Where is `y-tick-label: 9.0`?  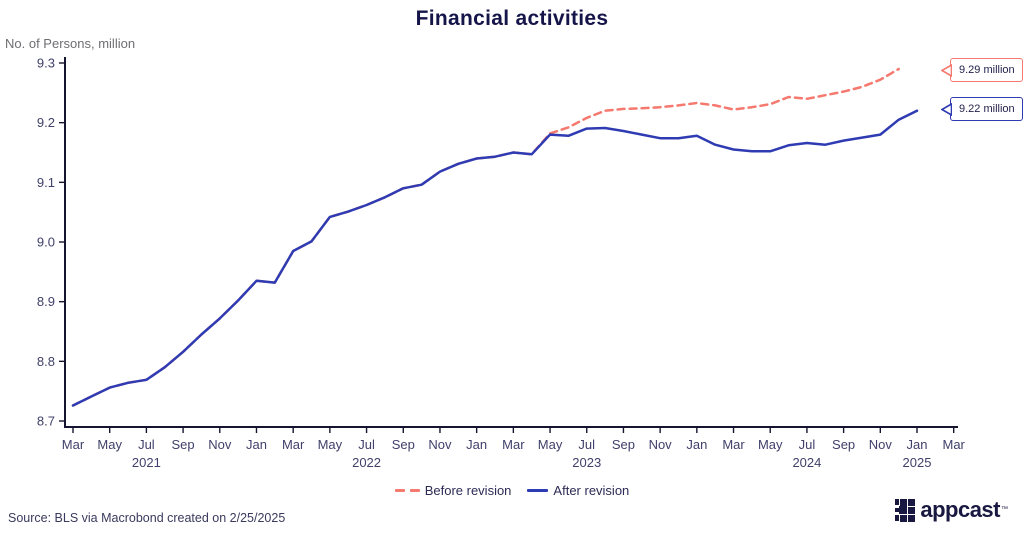
y-tick-label: 9.0 is located at coordinates (46, 242).